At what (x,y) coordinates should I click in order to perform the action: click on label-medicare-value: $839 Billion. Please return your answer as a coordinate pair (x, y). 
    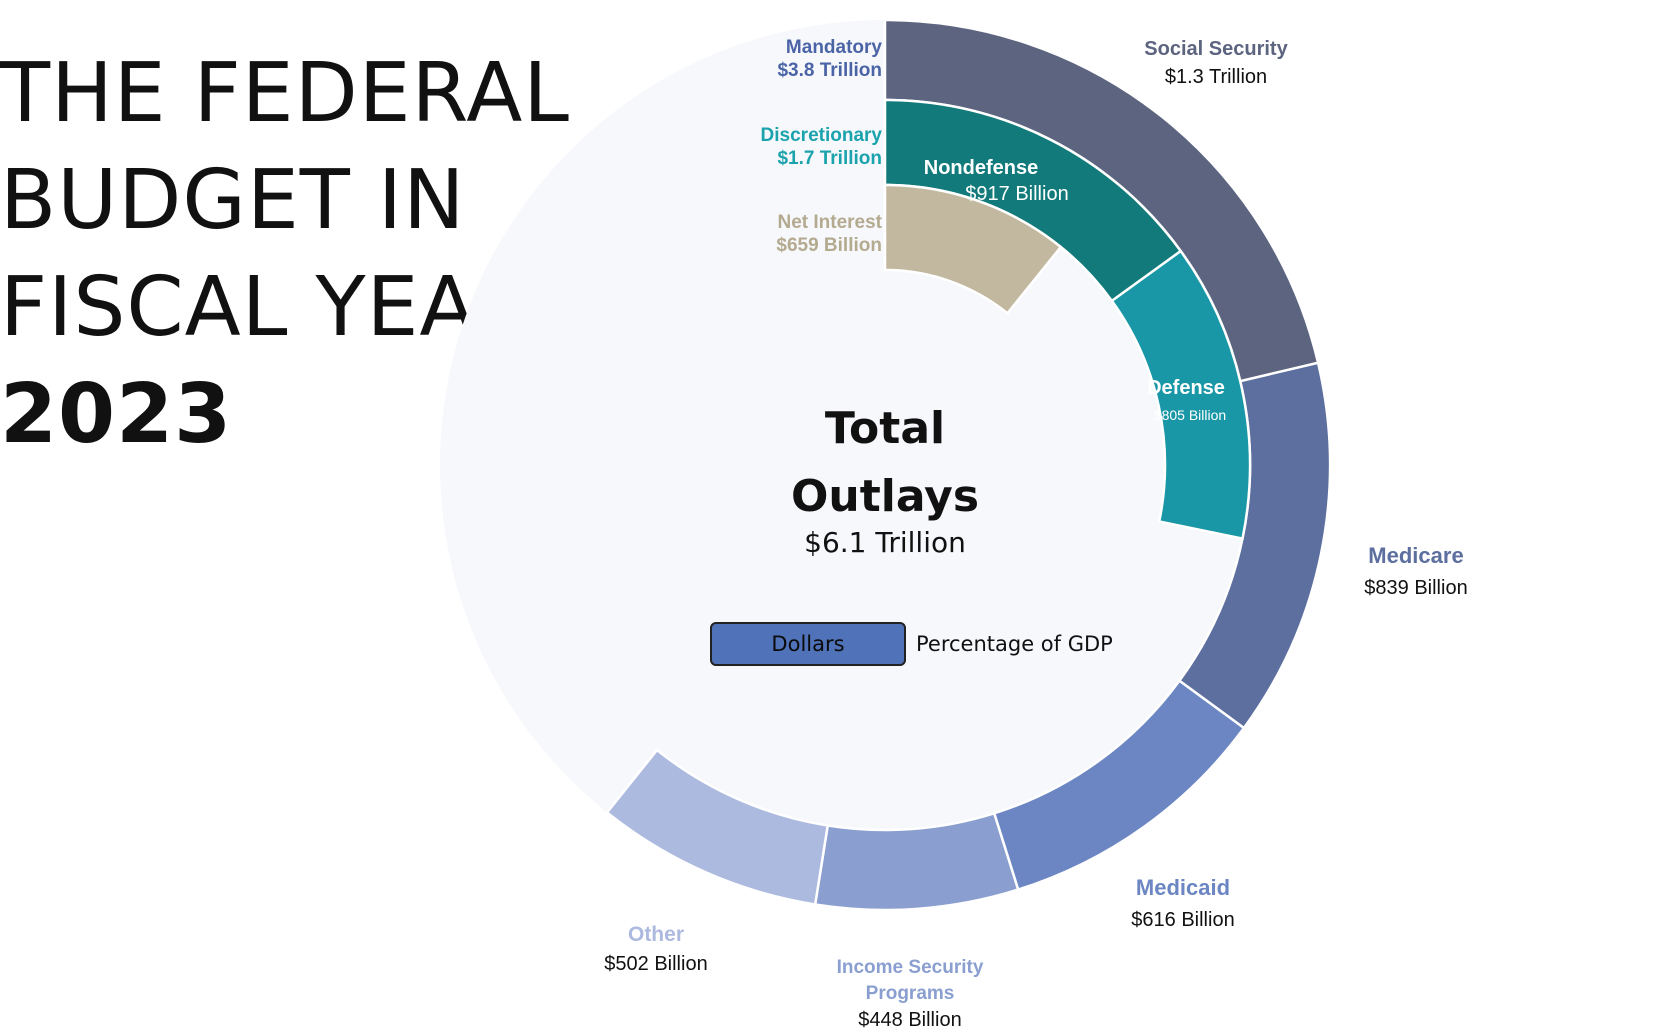
    Looking at the image, I should click on (1415, 588).